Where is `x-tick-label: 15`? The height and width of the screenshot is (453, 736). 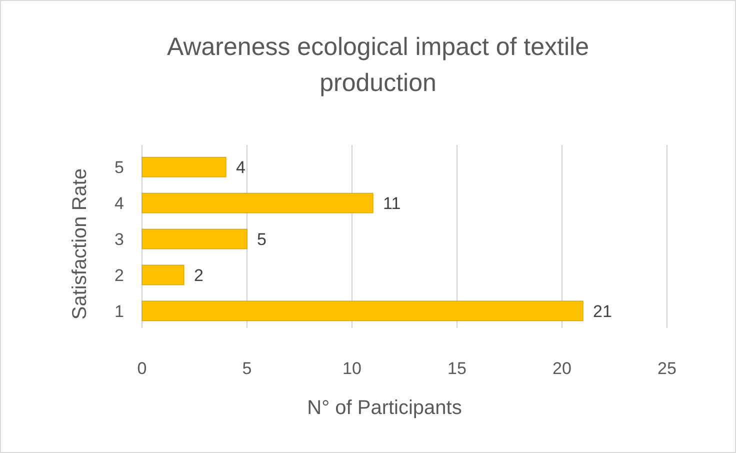 x-tick-label: 15 is located at coordinates (457, 368).